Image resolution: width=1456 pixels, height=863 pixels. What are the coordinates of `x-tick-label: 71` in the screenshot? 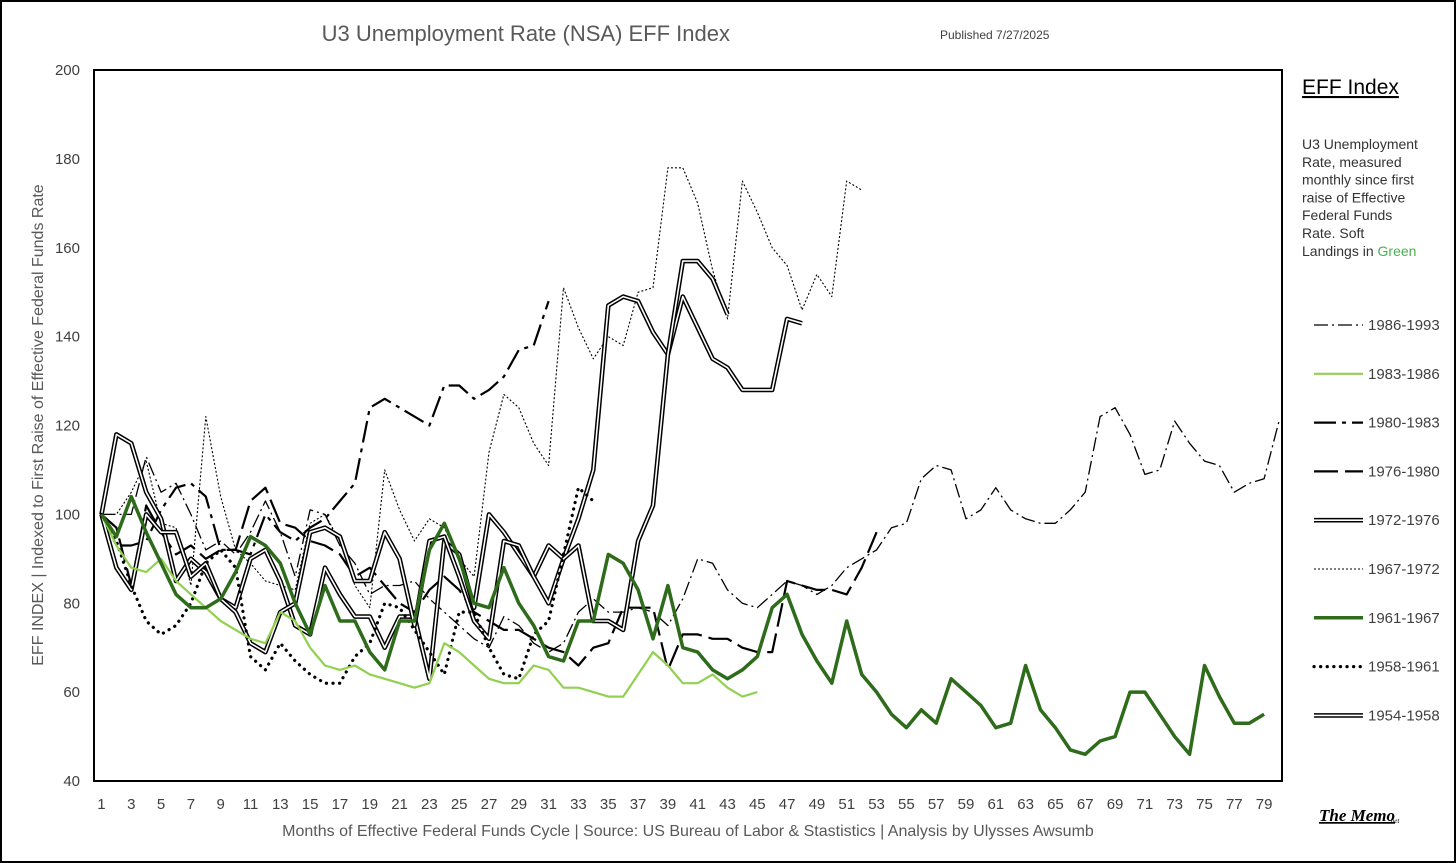 It's located at (1145, 804).